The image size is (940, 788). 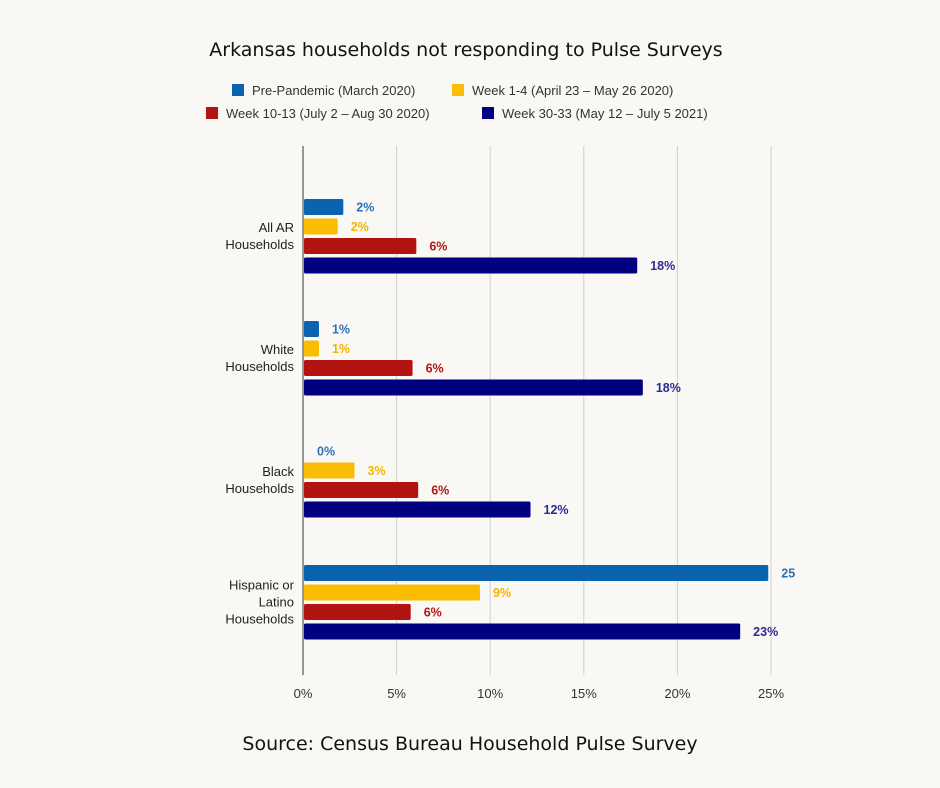 What do you see at coordinates (333, 90) in the screenshot?
I see `legend-label: Pre-Pandemic (March 2020)` at bounding box center [333, 90].